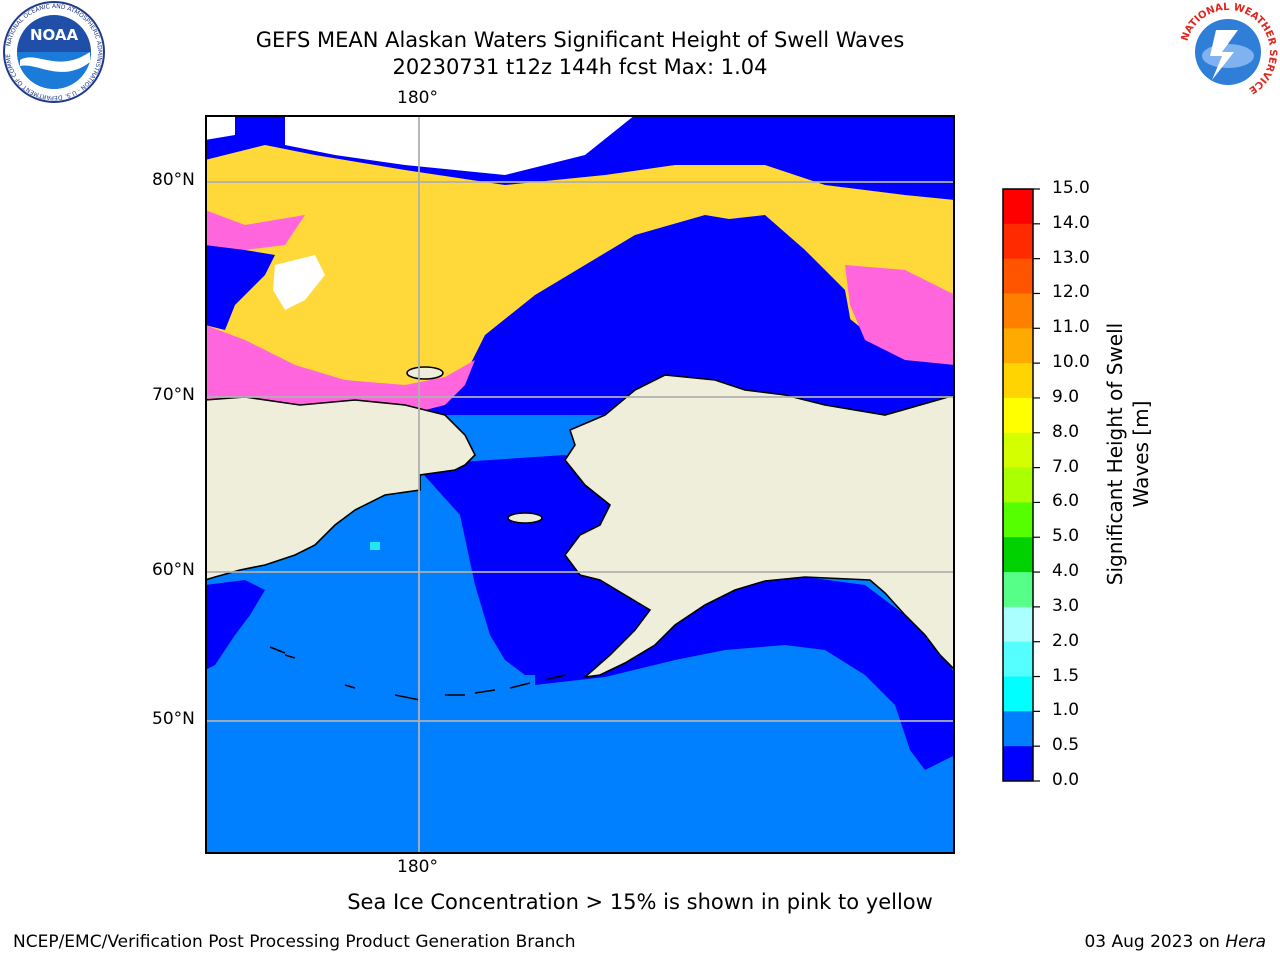  I want to click on land-wrangel, so click(425, 373).